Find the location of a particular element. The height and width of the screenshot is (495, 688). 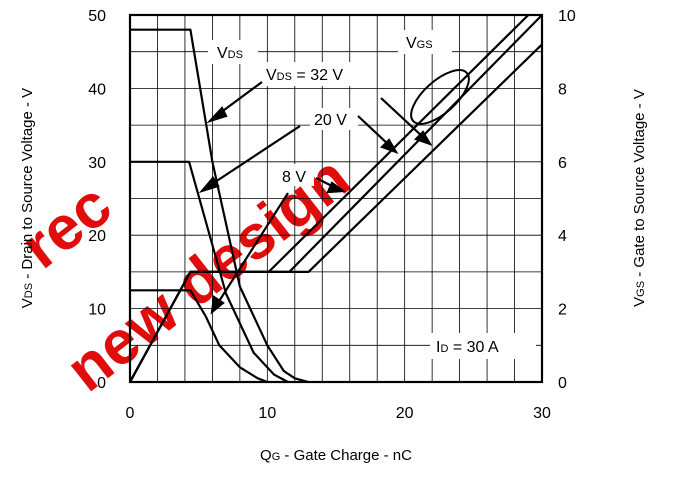

y-left-tick-label: 20 is located at coordinates (97, 236).